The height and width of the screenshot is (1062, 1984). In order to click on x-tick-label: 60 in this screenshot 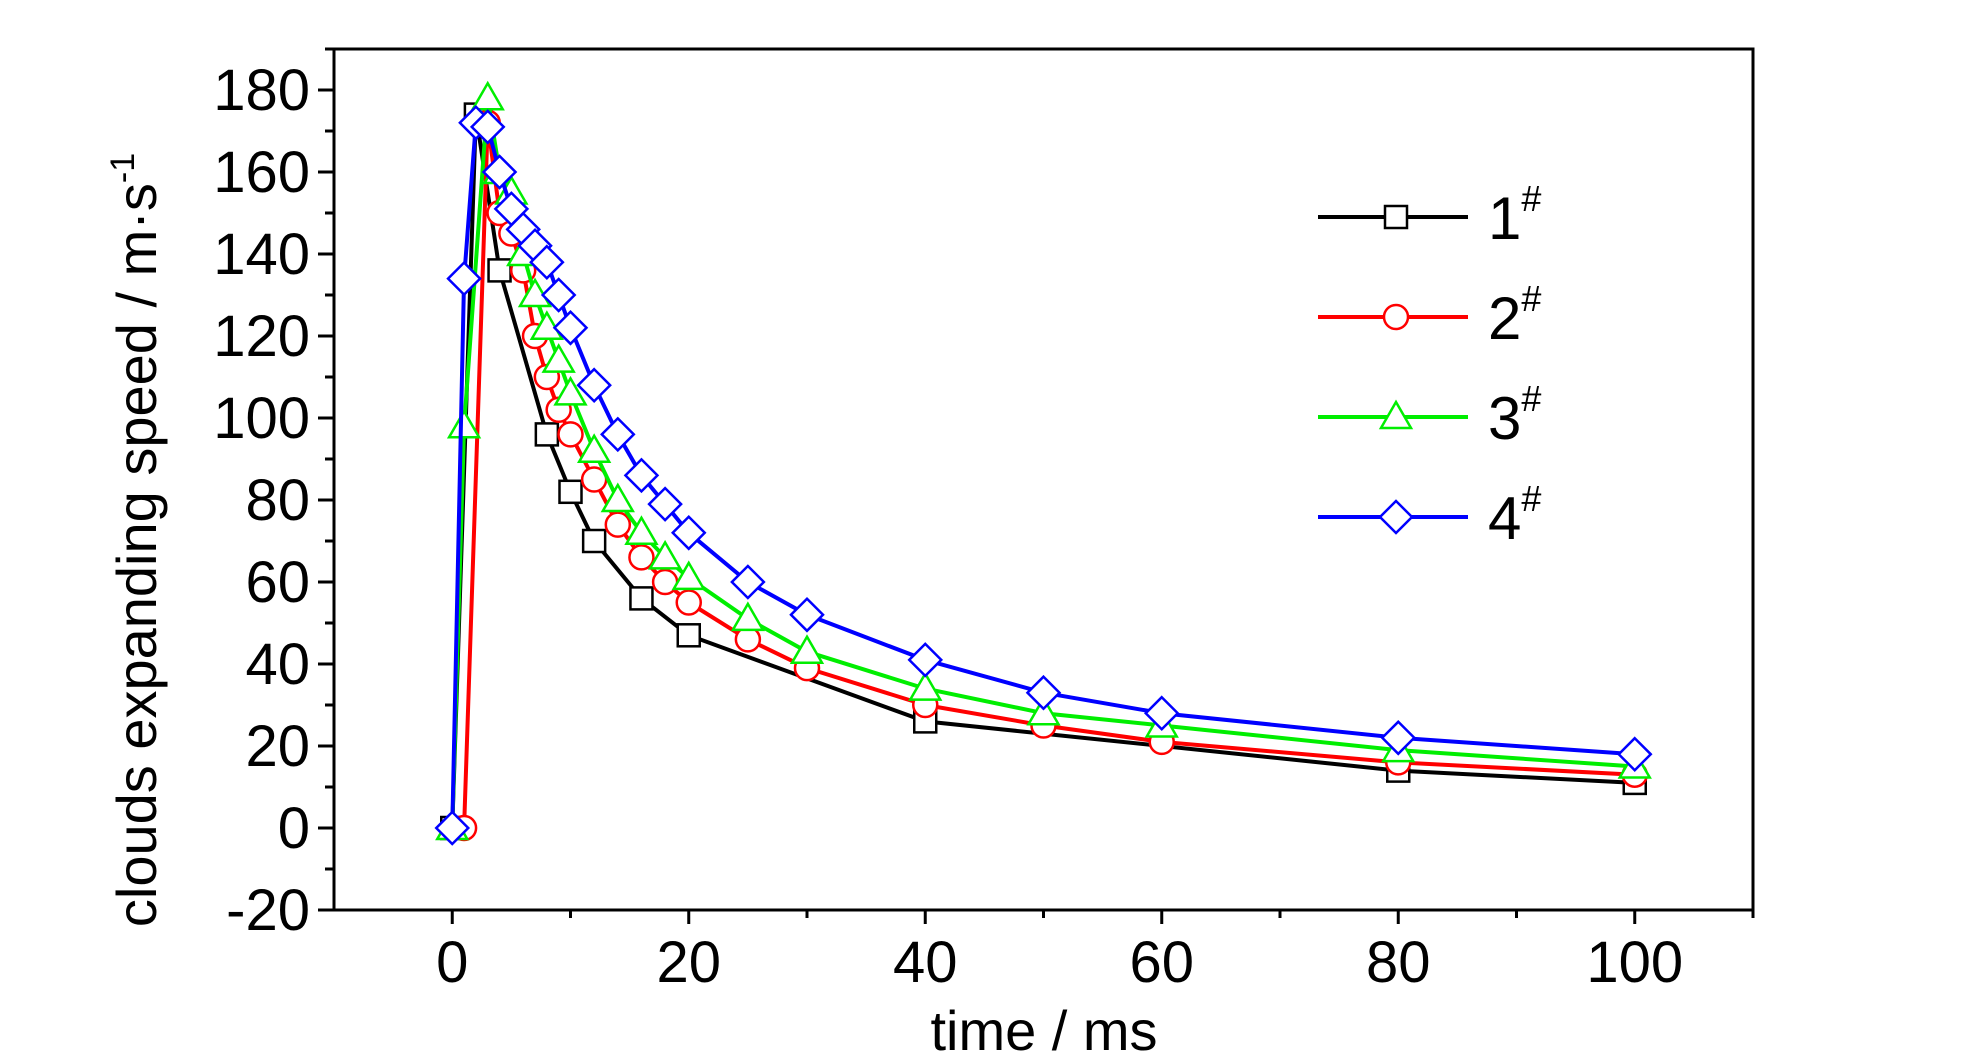, I will do `click(1161, 962)`.